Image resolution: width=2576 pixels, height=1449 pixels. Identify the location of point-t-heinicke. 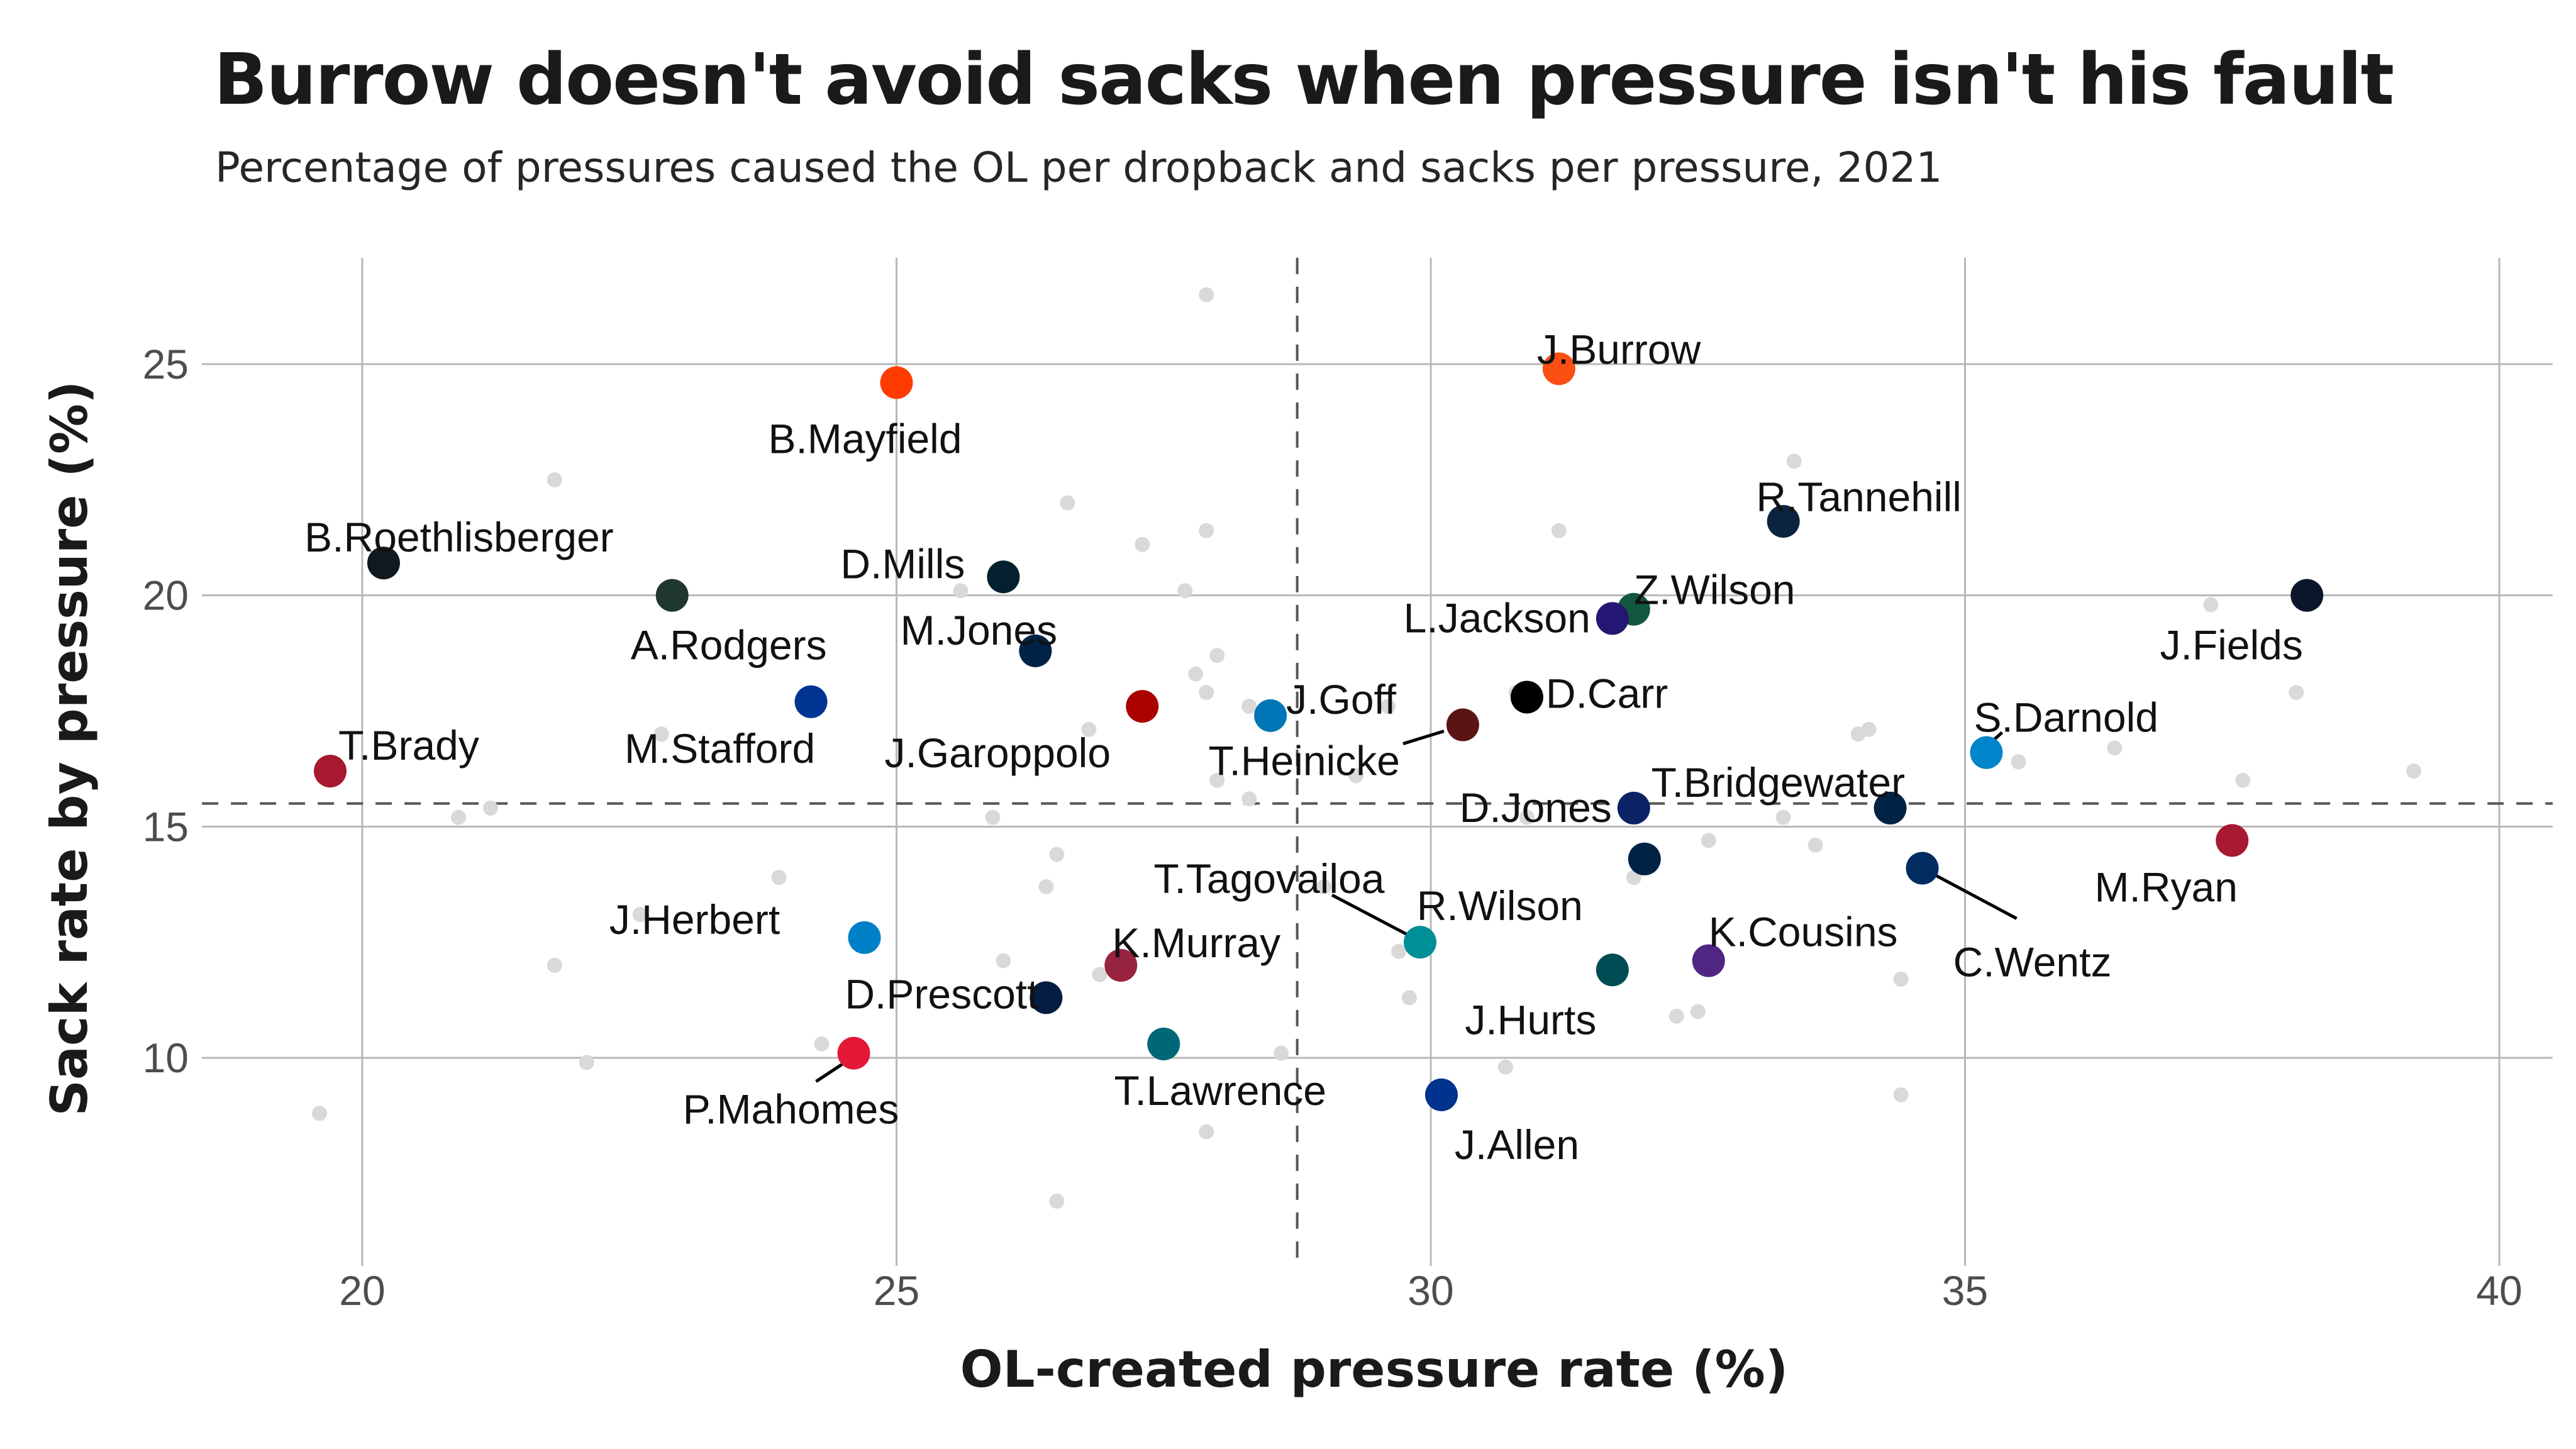
(1462, 724).